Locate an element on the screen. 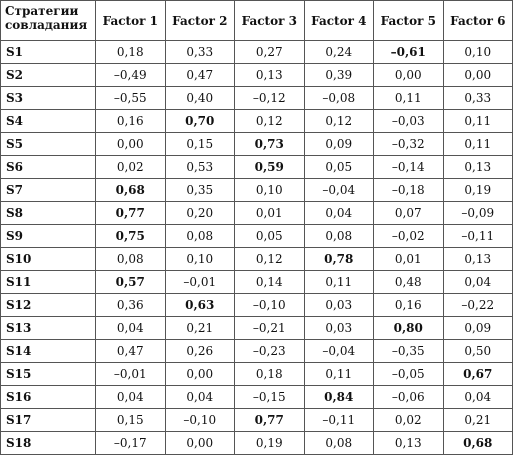 Image resolution: width=513 pixels, height=455 pixels. loading-value-cell: 0,14 is located at coordinates (269, 282).